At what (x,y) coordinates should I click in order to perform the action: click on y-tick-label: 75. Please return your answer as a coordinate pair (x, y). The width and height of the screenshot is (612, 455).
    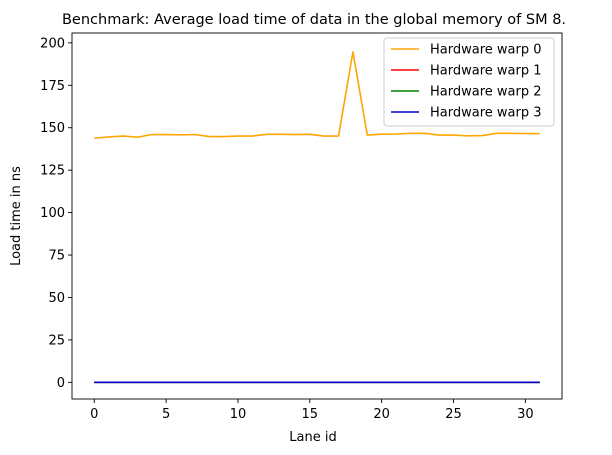
    Looking at the image, I should click on (56, 256).